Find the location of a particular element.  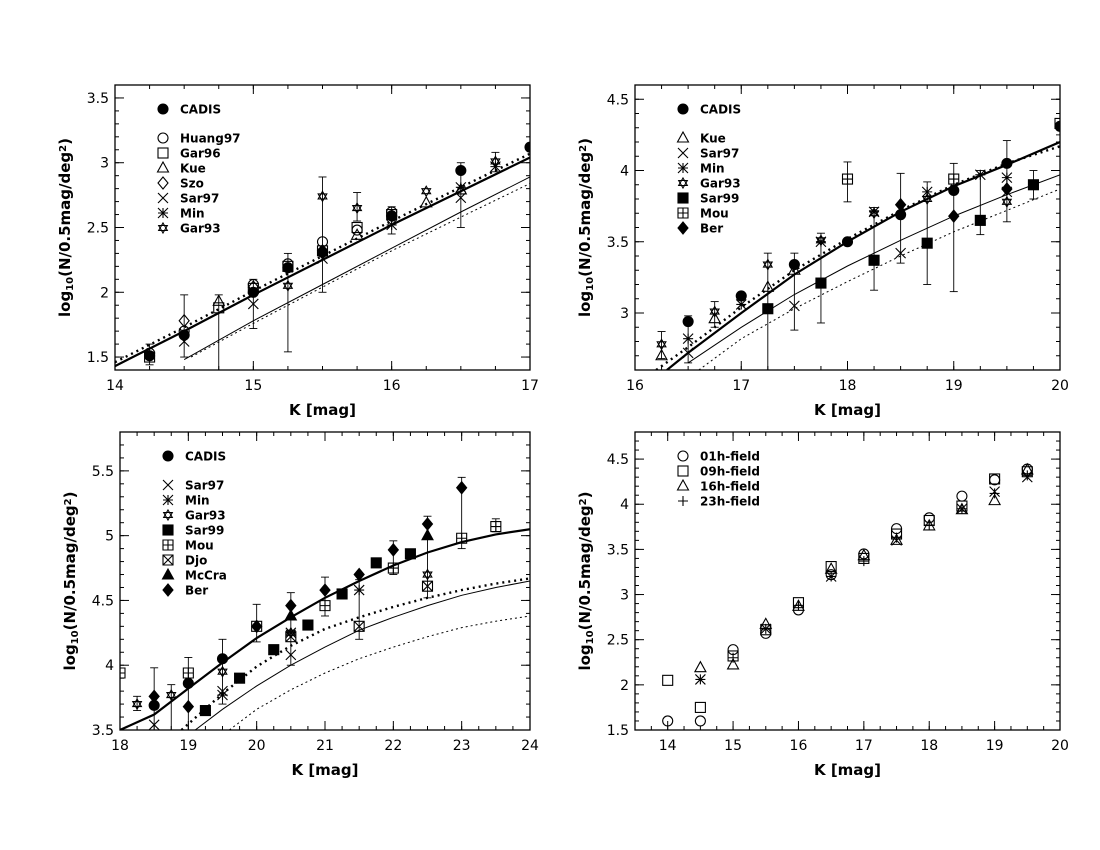

panel-3-x-tick-label: 24 is located at coordinates (530, 746).